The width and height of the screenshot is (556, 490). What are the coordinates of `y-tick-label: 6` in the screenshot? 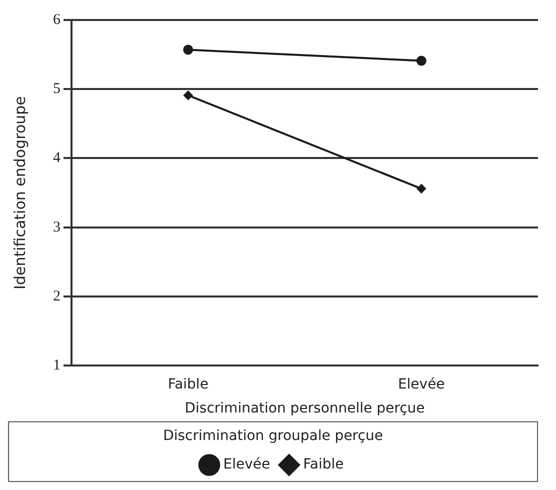 It's located at (57, 20).